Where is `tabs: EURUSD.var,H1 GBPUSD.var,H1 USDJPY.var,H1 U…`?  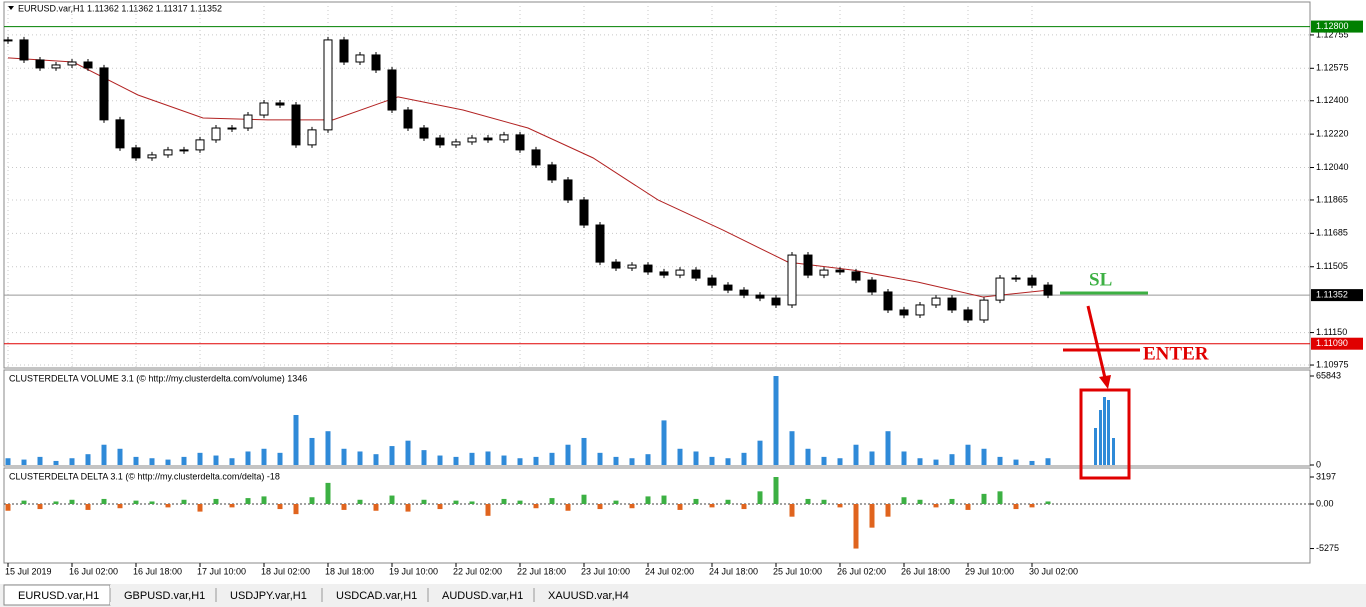
tabs: EURUSD.var,H1 GBPUSD.var,H1 USDJPY.var,H1 U… is located at coordinates (321, 595).